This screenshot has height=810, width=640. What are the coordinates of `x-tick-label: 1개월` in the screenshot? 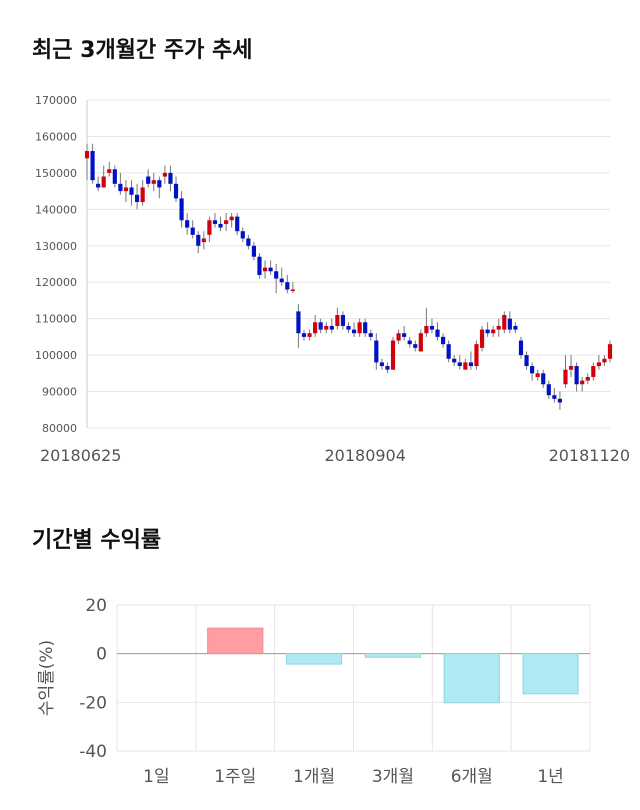 It's located at (314, 777).